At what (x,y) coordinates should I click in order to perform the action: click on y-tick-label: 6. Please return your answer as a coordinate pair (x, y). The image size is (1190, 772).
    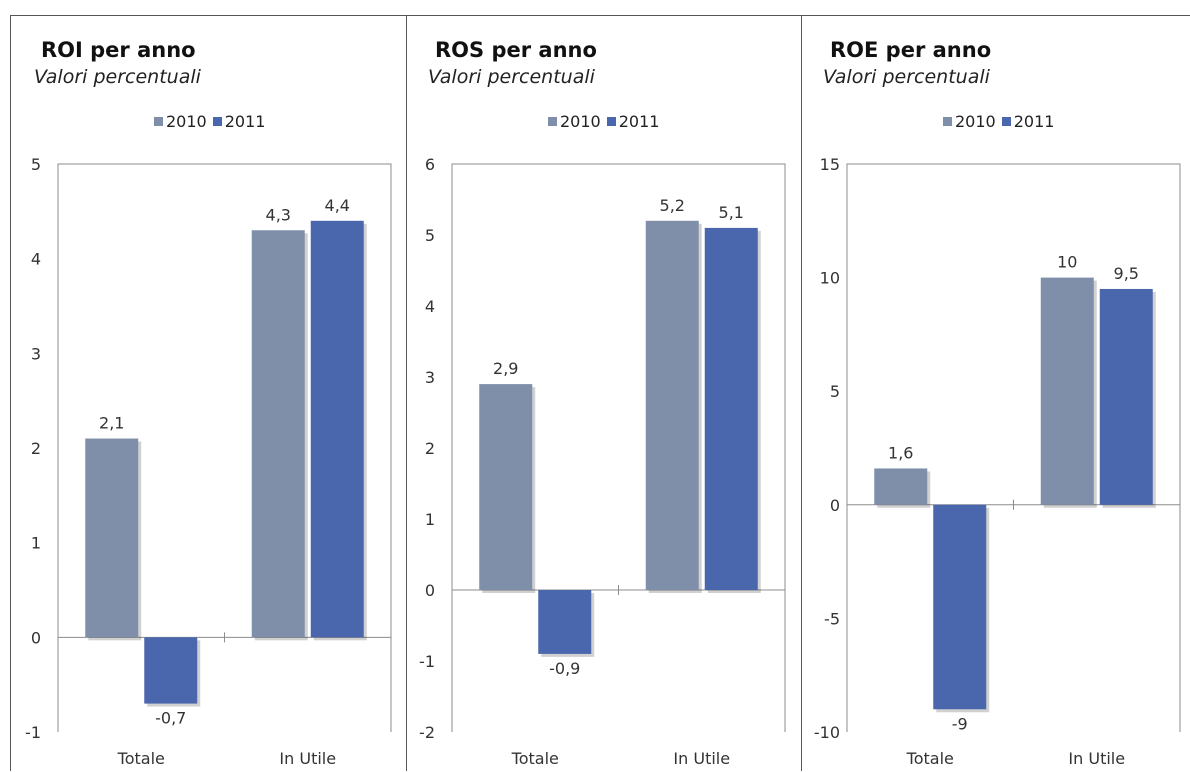
    Looking at the image, I should click on (430, 164).